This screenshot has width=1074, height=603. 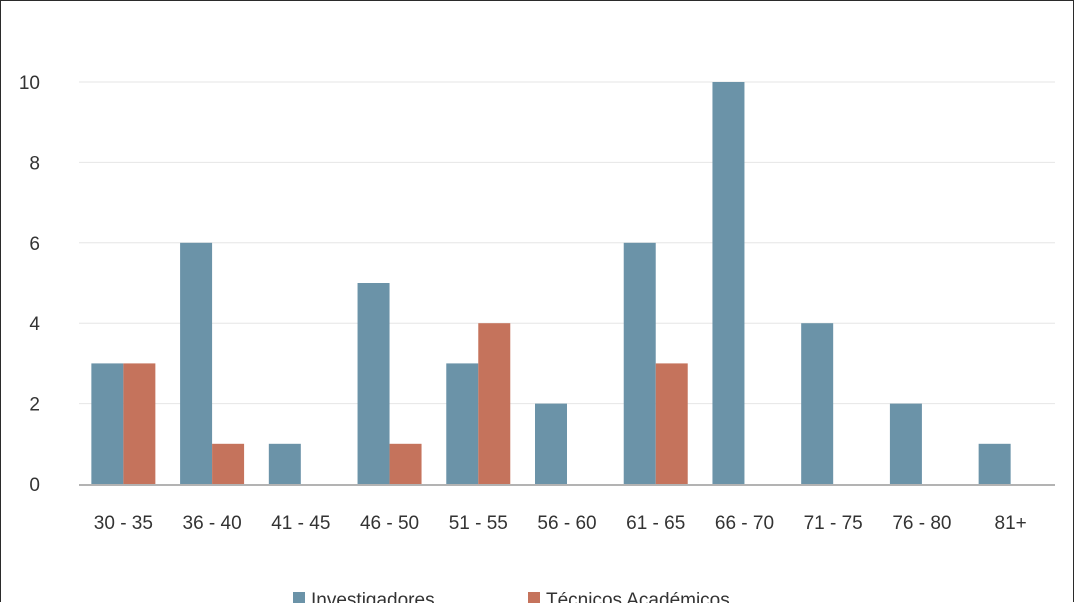 What do you see at coordinates (655, 523) in the screenshot?
I see `x-tick-label: 61 - 65` at bounding box center [655, 523].